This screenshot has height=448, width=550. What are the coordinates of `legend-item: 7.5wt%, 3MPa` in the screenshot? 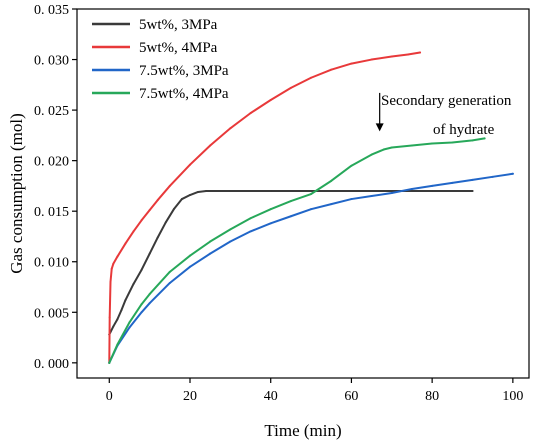 It's located at (160, 71).